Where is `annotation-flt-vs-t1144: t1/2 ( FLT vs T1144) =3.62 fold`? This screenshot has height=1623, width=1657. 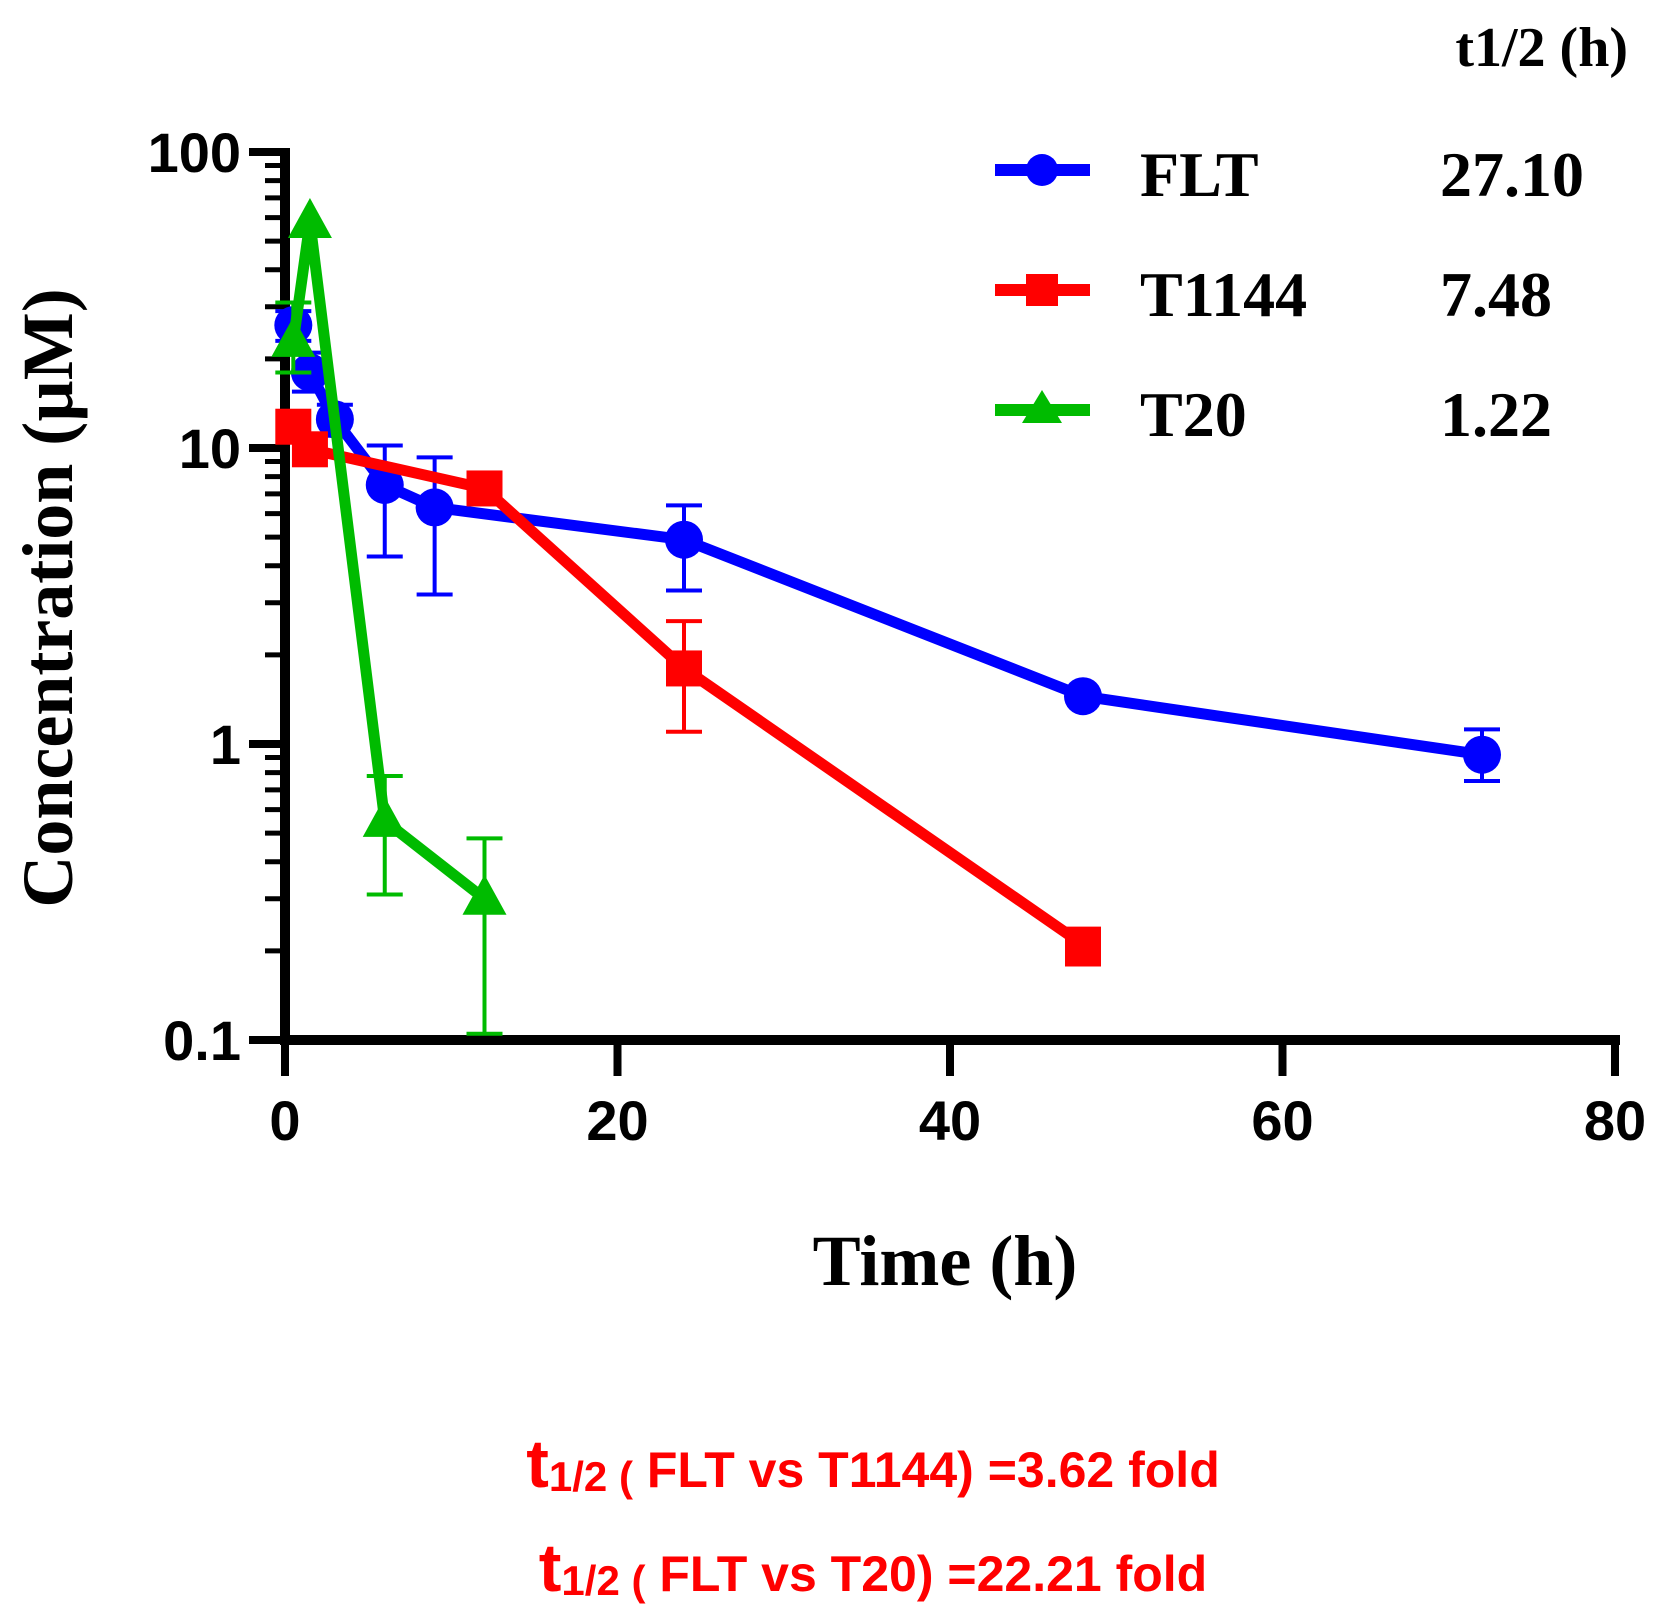
annotation-flt-vs-t1144: t1/2 ( FLT vs T1144) =3.62 fold is located at coordinates (873, 1464).